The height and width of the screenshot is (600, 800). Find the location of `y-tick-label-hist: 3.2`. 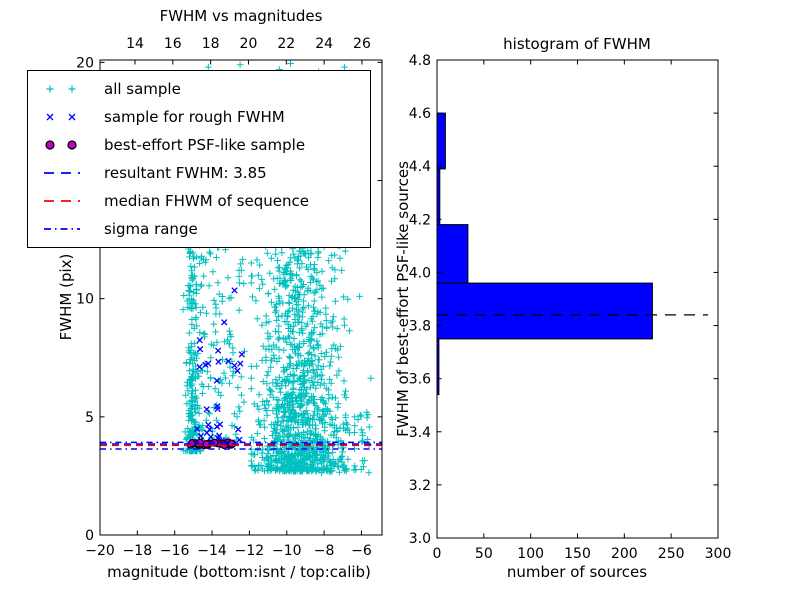

y-tick-label-hist: 3.2 is located at coordinates (420, 486).